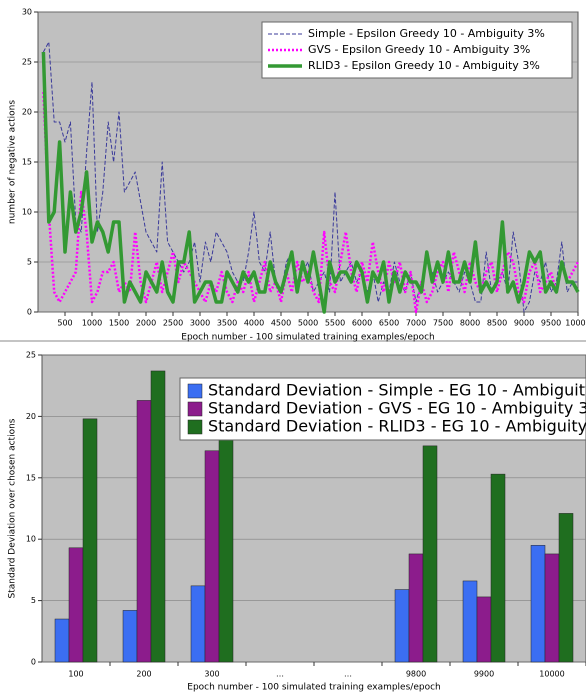 The width and height of the screenshot is (586, 693). What do you see at coordinates (424, 65) in the screenshot?
I see `legend-label: RLID3 - Epsilon Greedy 10 - Ambiguity 3%` at bounding box center [424, 65].